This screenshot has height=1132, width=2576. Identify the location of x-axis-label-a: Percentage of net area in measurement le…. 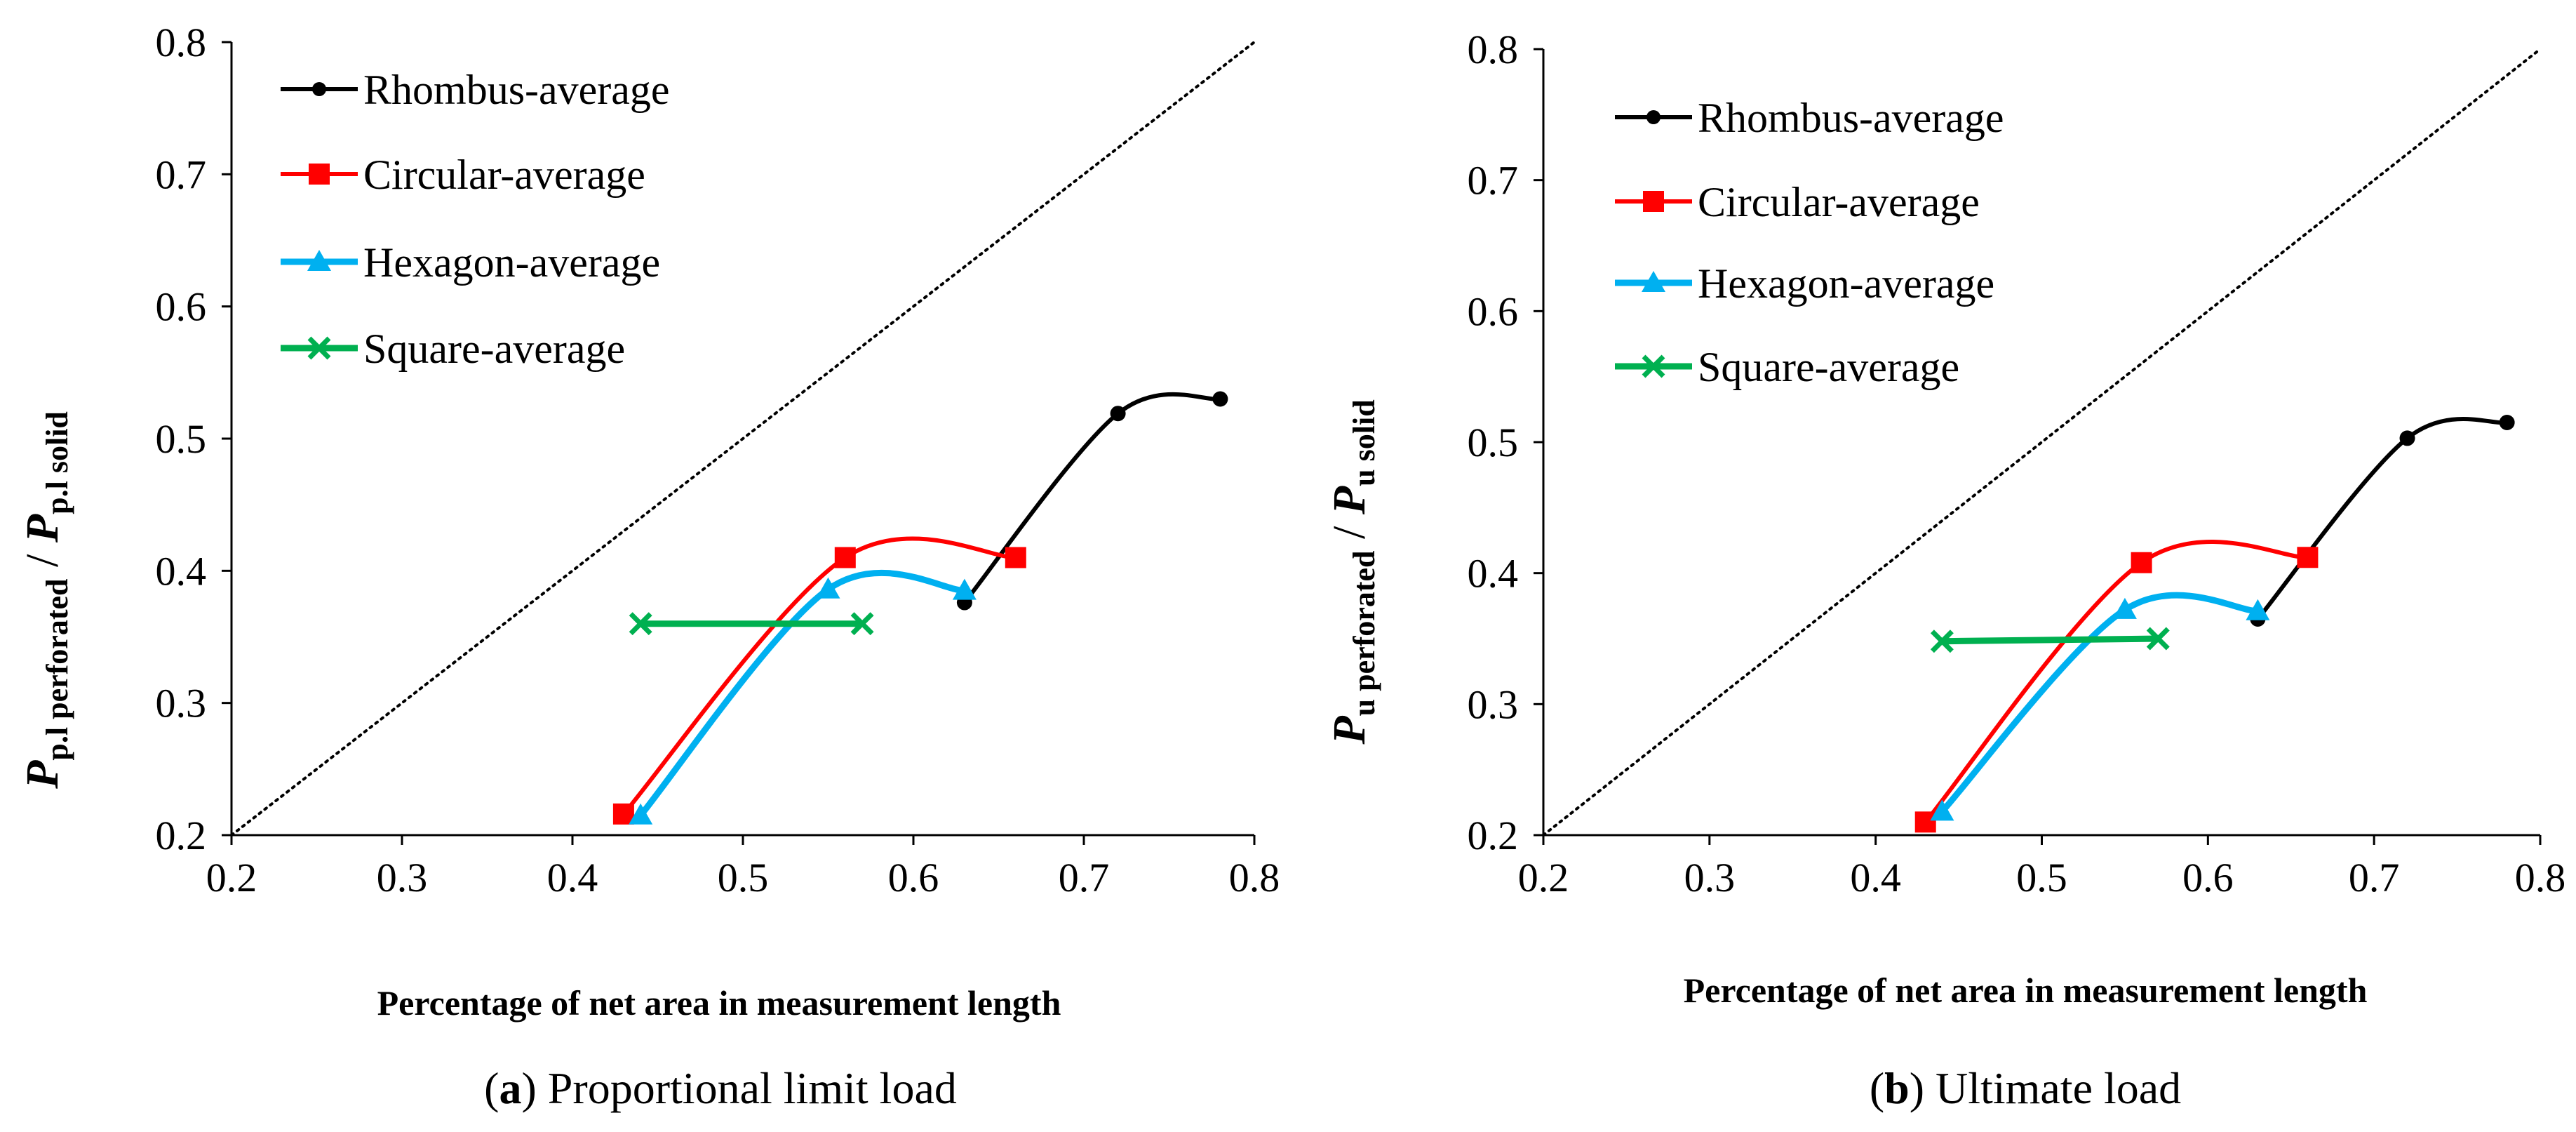
(719, 1003).